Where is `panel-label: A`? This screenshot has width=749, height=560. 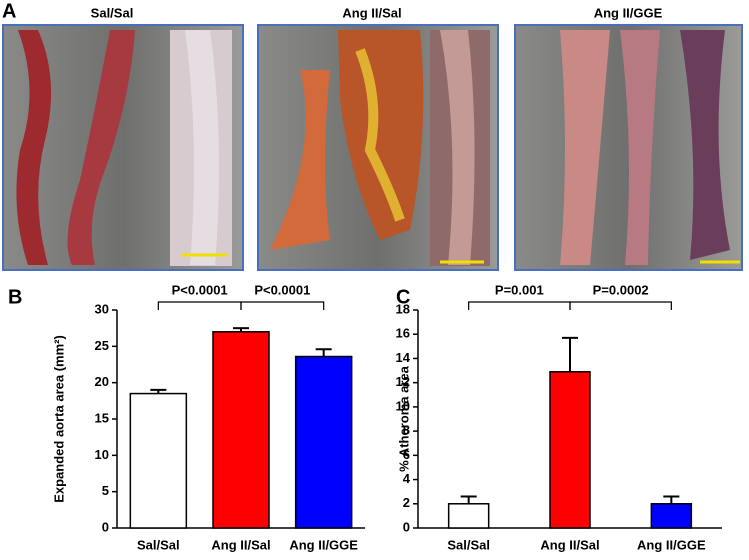 panel-label: A is located at coordinates (9, 11).